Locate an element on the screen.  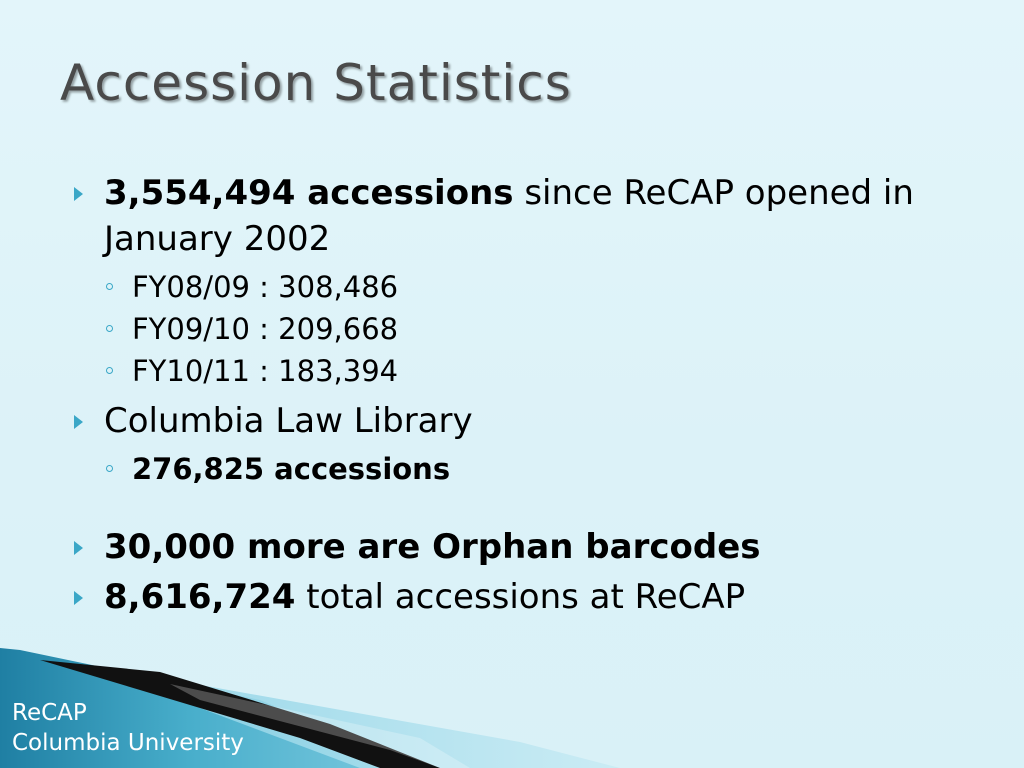
sub-bullet-item: FY09/10 : 209,668 is located at coordinates (524, 329).